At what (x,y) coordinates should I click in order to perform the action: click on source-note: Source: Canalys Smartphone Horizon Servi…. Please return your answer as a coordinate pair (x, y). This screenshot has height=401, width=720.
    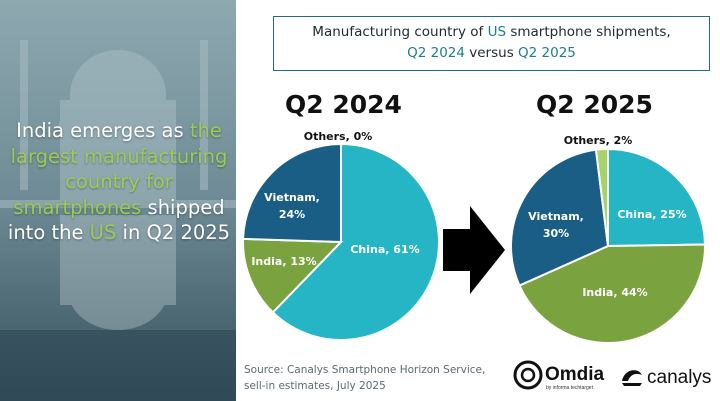
    Looking at the image, I should click on (365, 378).